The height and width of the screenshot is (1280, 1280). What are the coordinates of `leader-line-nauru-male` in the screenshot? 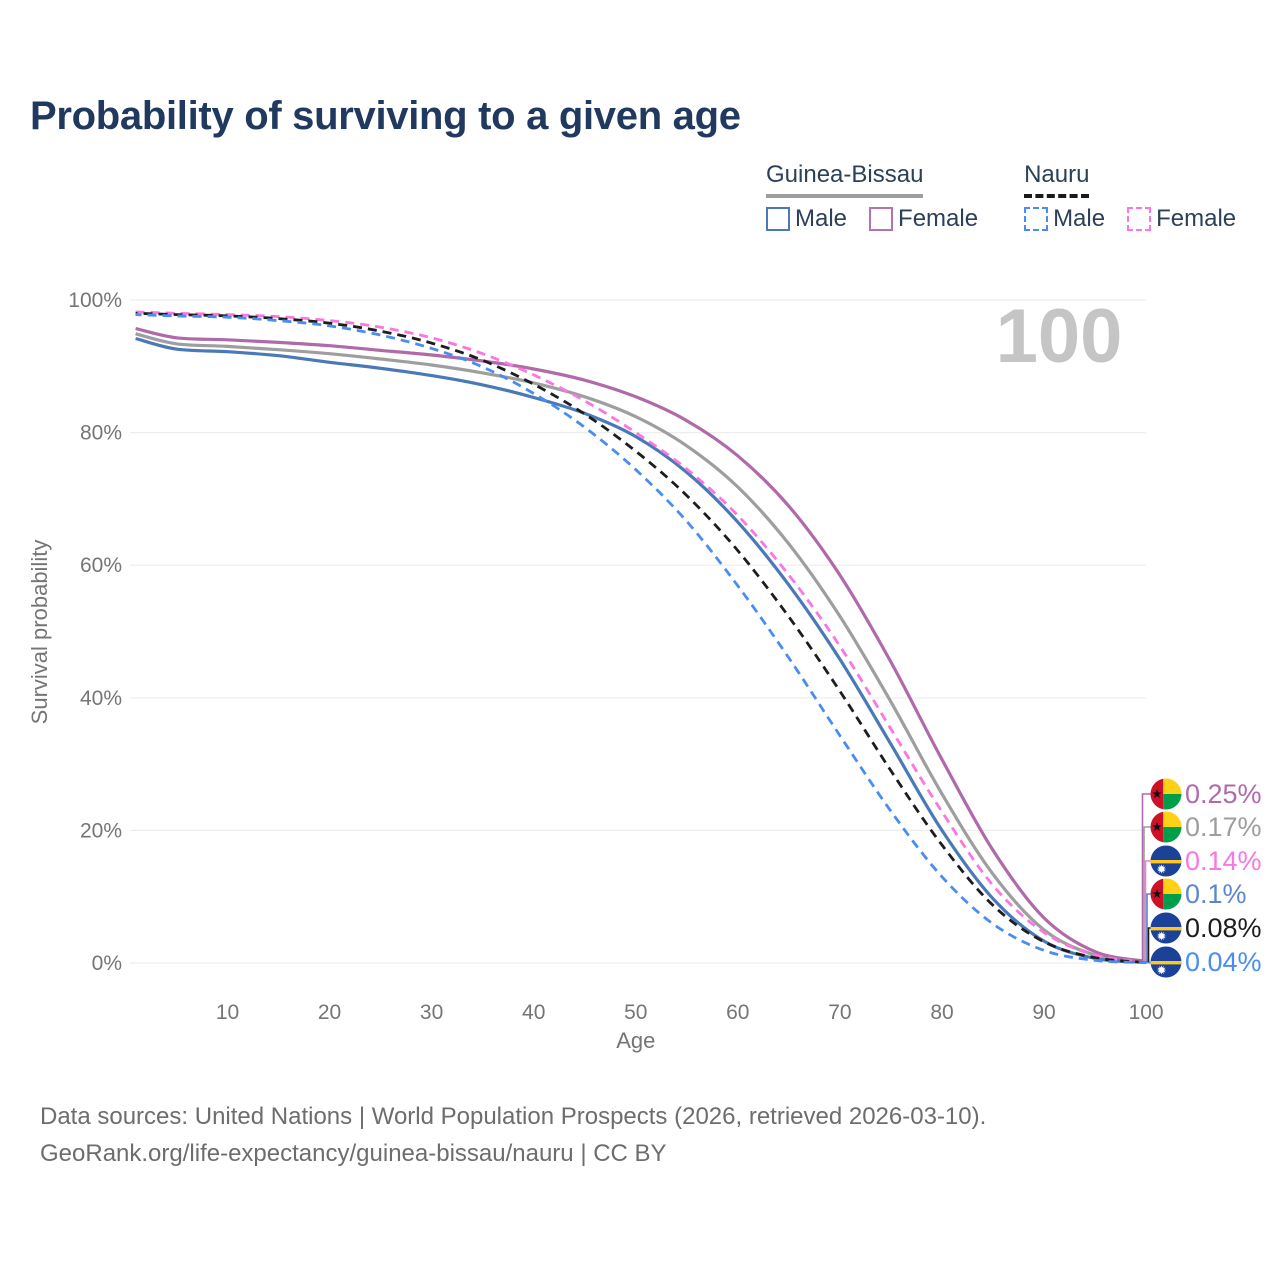 It's located at (1146, 962).